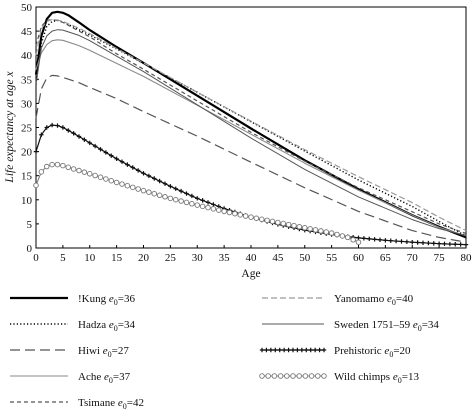 The height and width of the screenshot is (410, 474). What do you see at coordinates (198, 258) in the screenshot?
I see `x-tick-label: 30` at bounding box center [198, 258].